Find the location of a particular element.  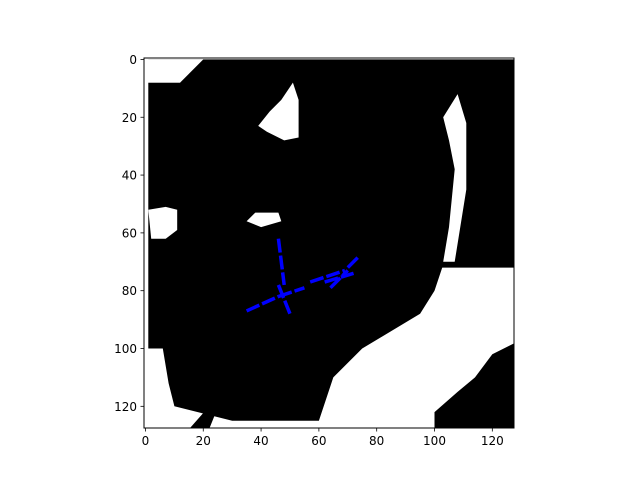

y-tick-label: 80 is located at coordinates (129, 291).